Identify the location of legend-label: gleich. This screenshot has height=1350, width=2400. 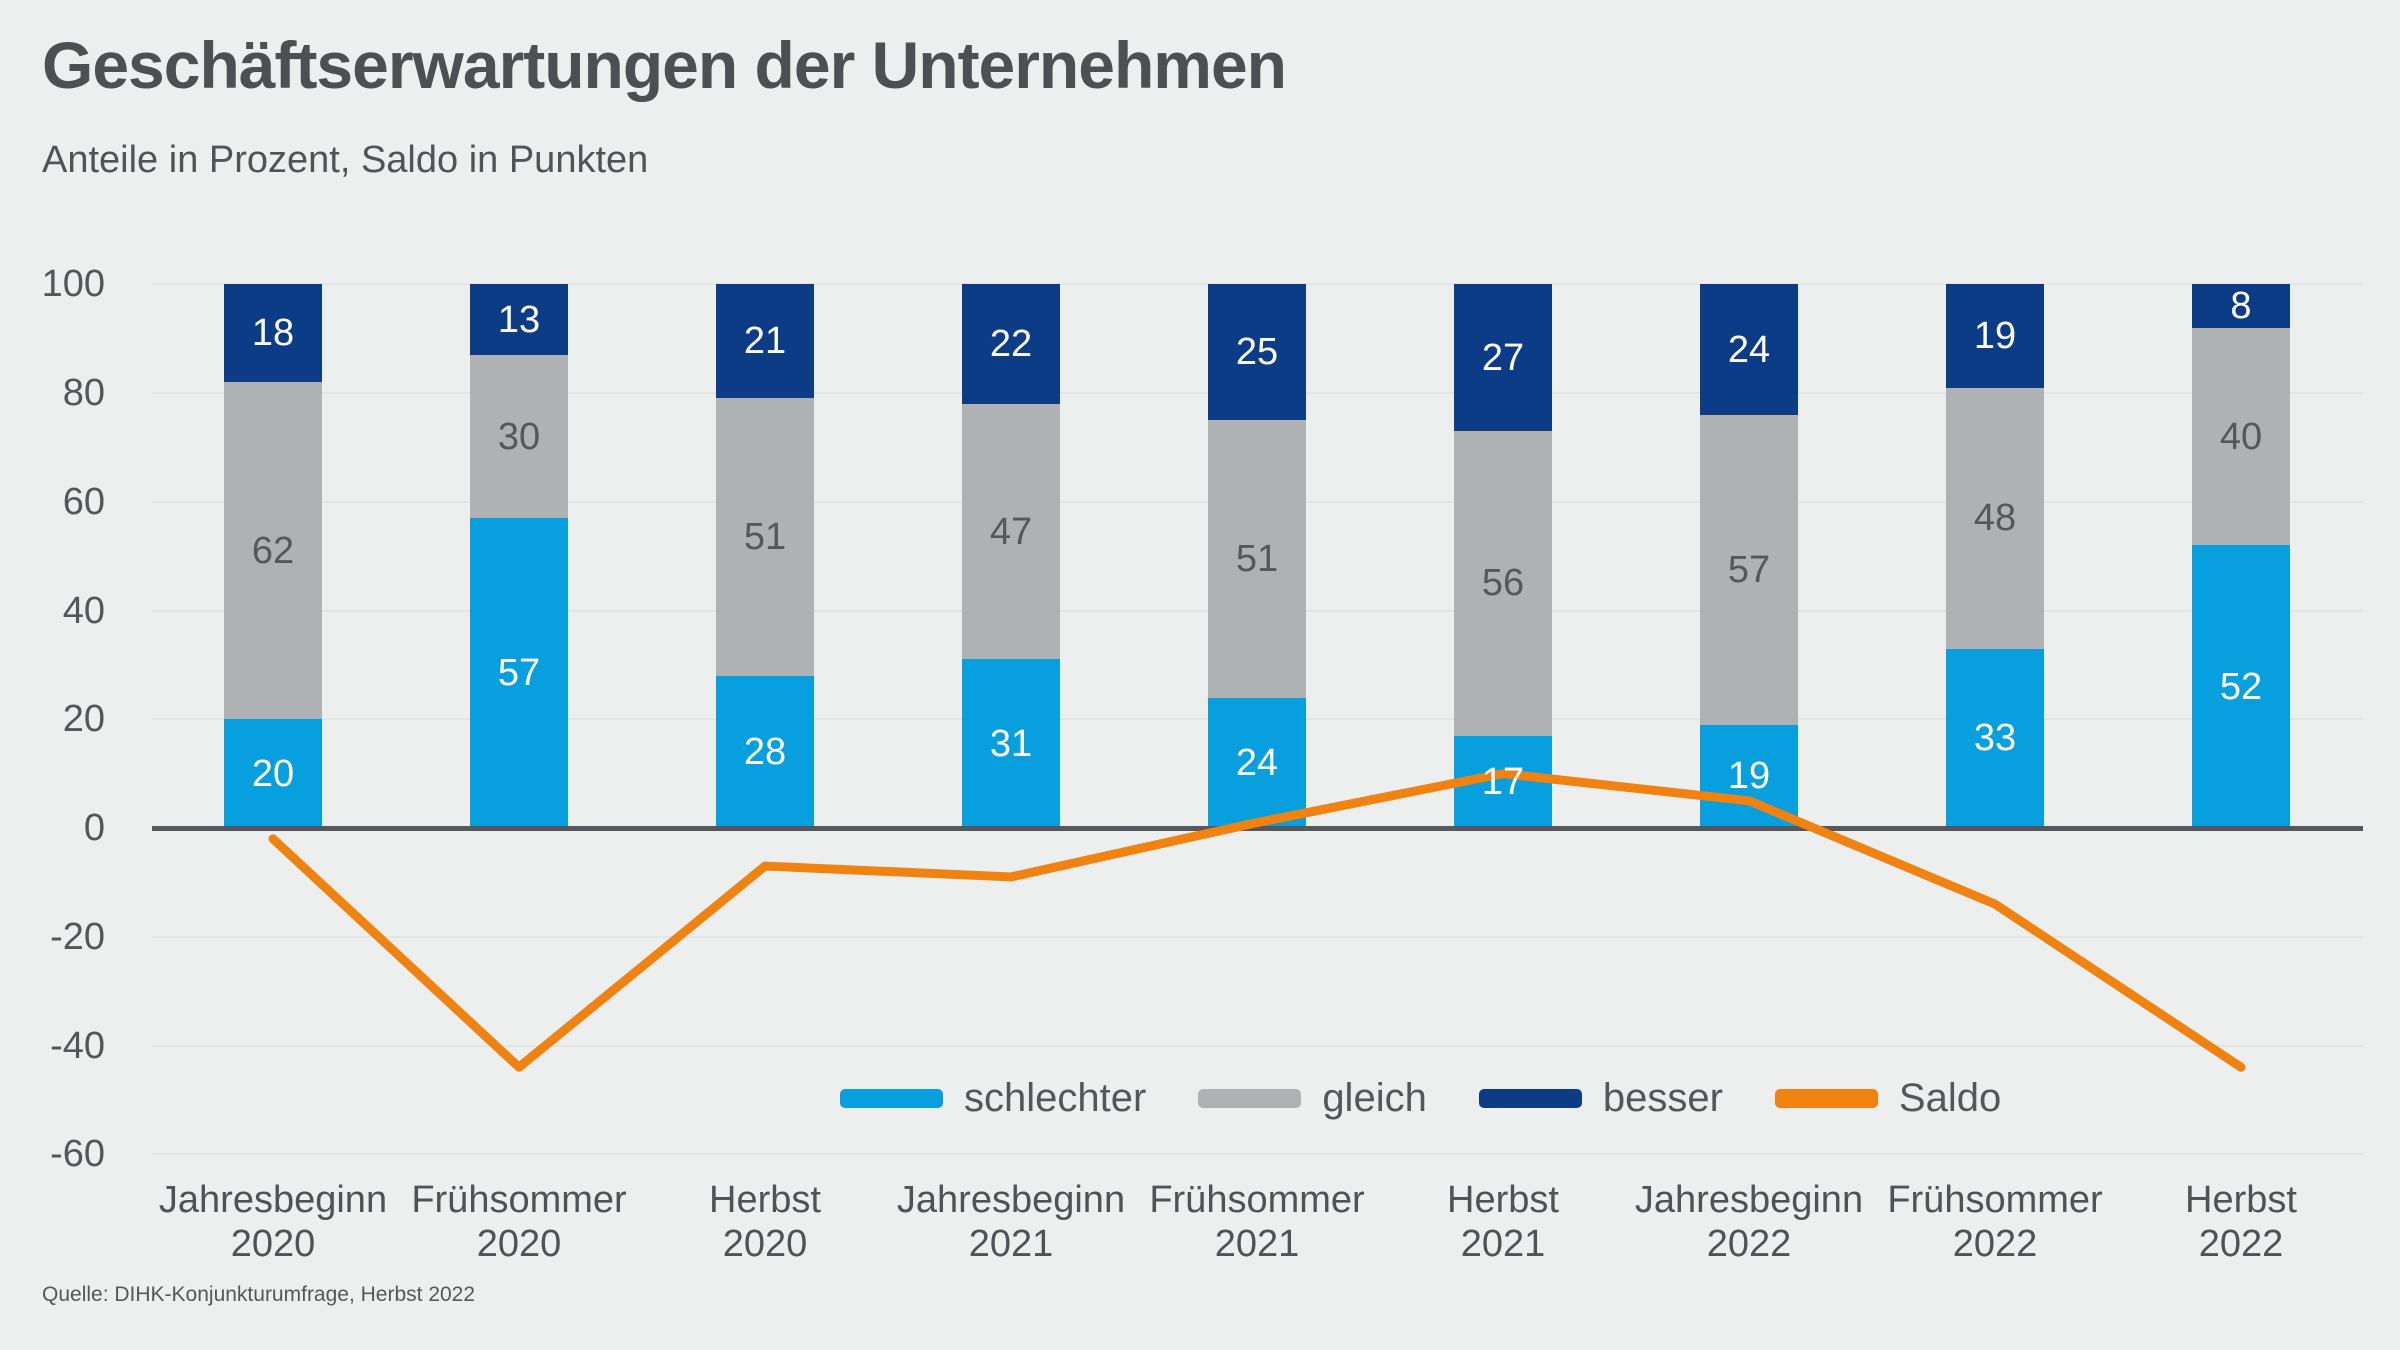
(1374, 1098).